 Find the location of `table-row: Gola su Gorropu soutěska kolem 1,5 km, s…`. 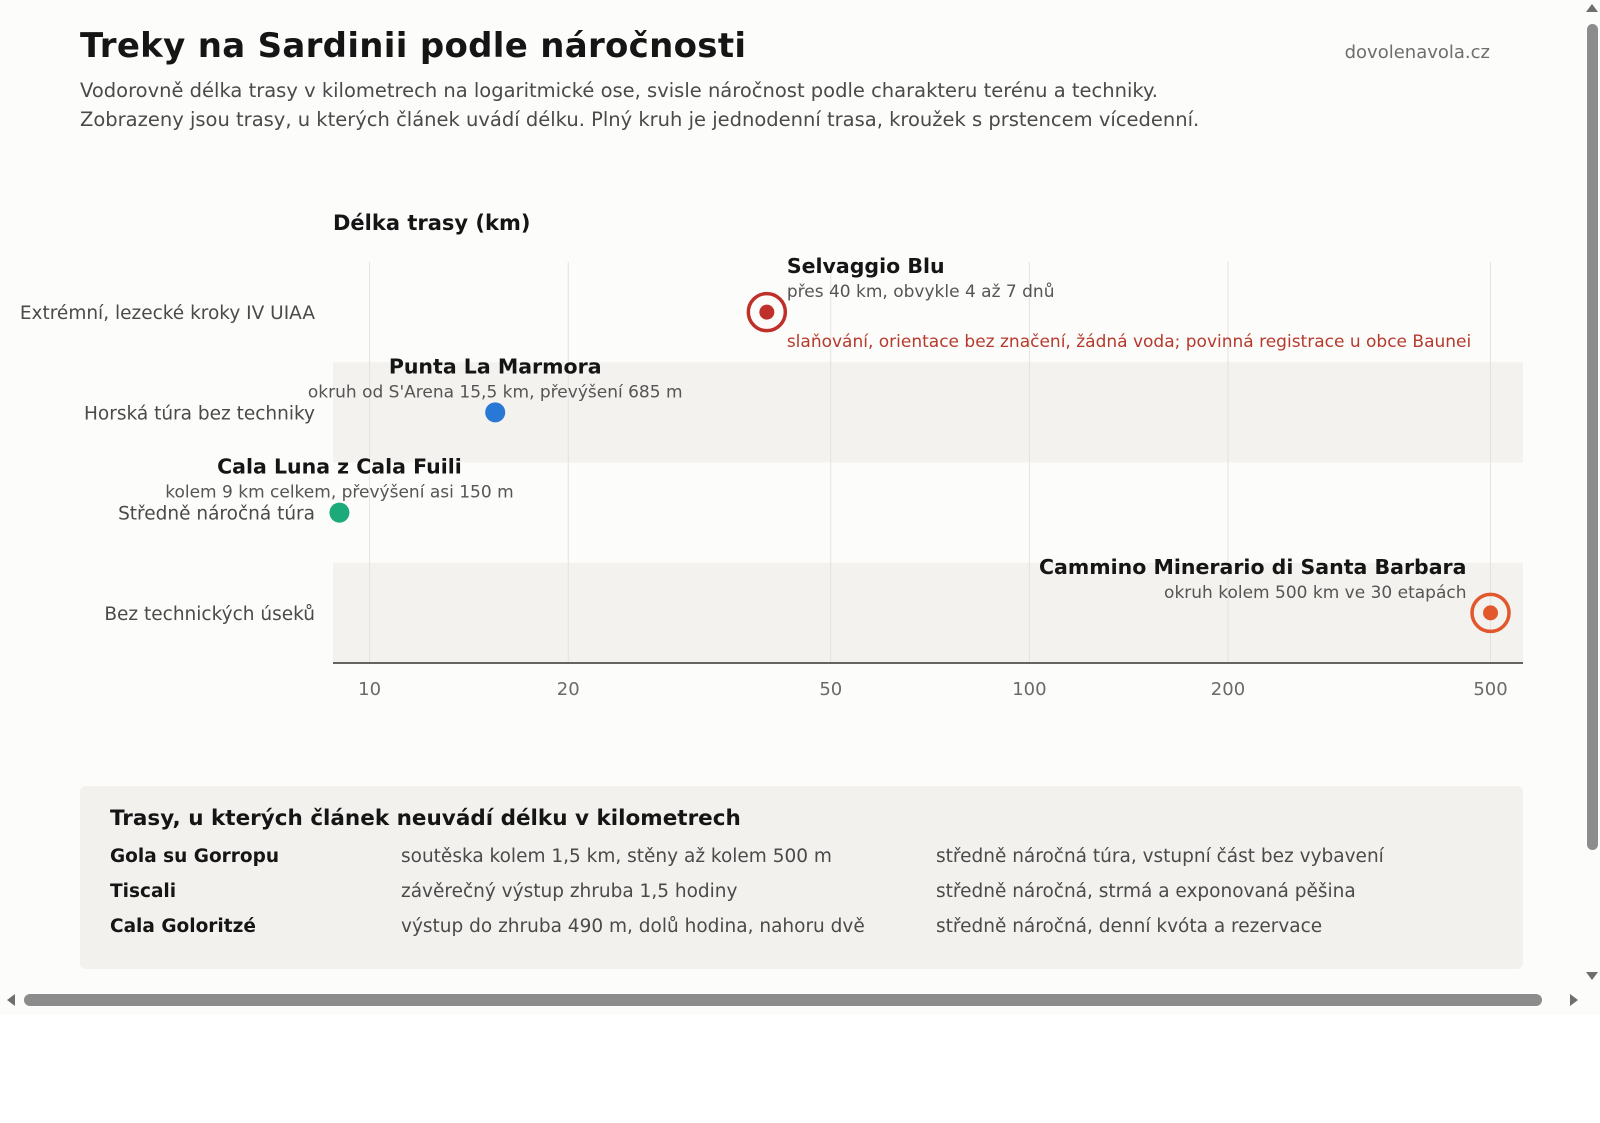

table-row: Gola su Gorropu soutěska kolem 1,5 km, s… is located at coordinates (810, 861).